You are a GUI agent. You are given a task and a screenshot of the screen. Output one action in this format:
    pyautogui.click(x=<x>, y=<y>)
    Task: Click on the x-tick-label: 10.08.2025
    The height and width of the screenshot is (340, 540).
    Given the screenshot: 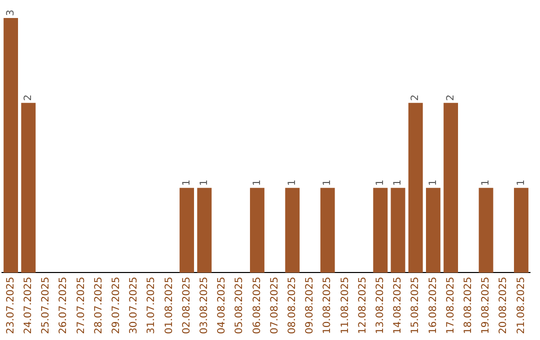 What is the action you would take?
    pyautogui.click(x=328, y=305)
    